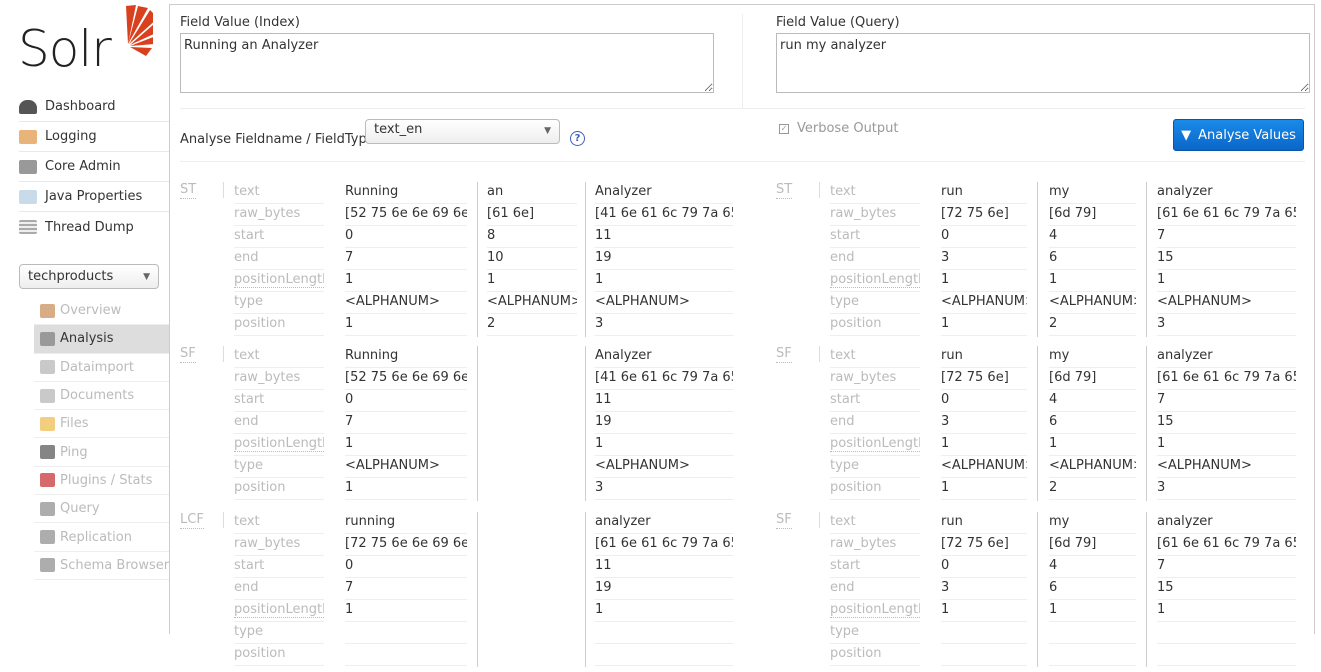  Describe the element at coordinates (94, 197) in the screenshot. I see `nav-java-properties: Java Properties` at that location.